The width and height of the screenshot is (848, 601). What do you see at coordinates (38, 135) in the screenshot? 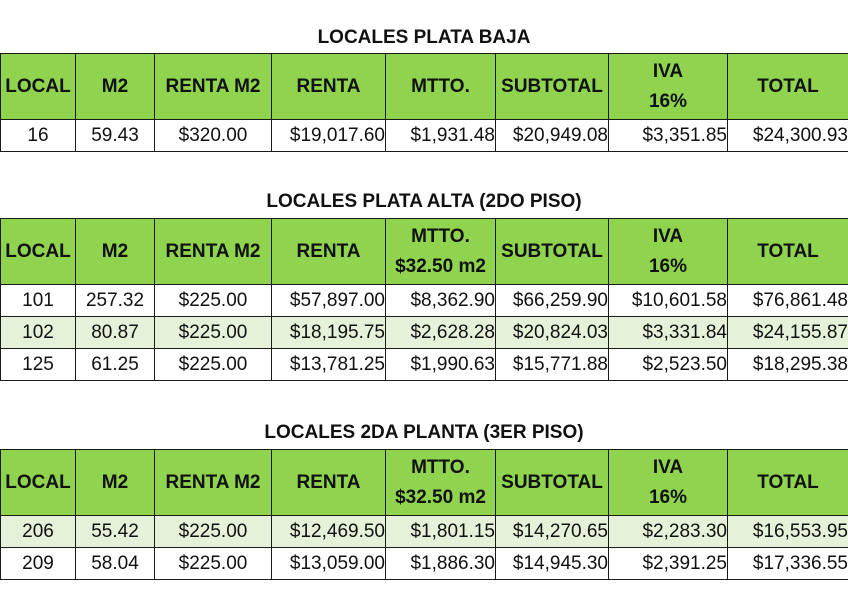
I see `cell-local: 16` at bounding box center [38, 135].